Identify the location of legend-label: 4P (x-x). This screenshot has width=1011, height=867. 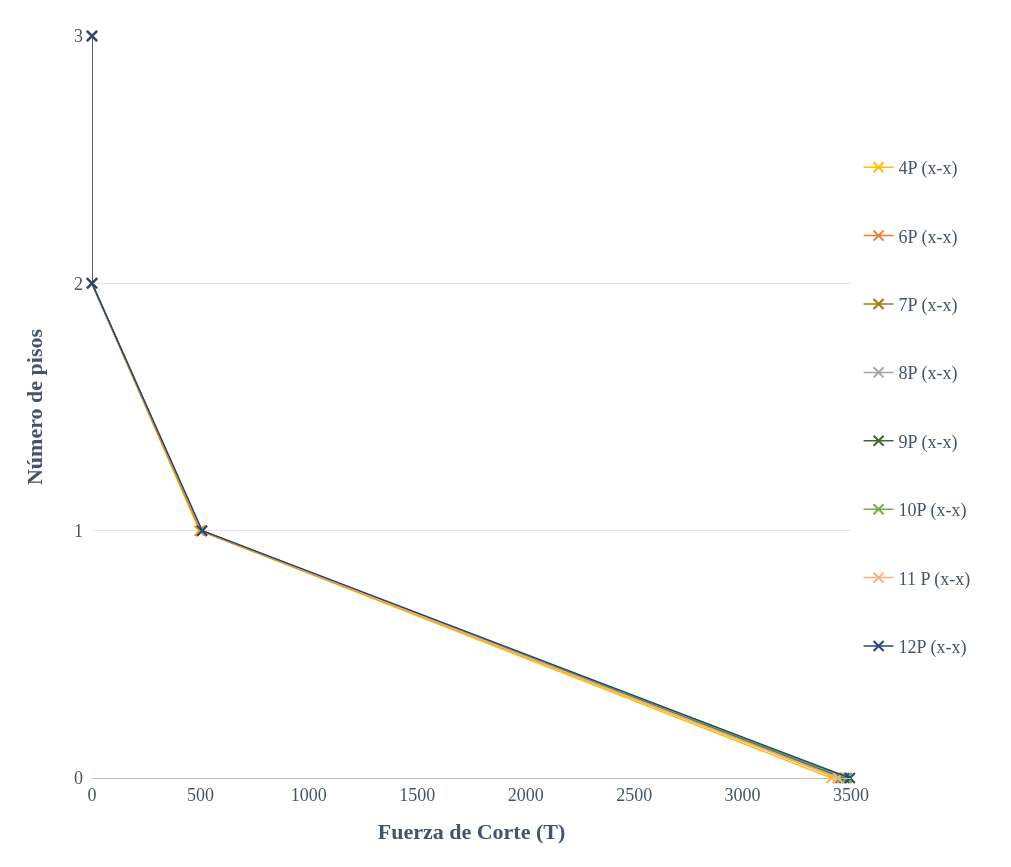
(928, 169).